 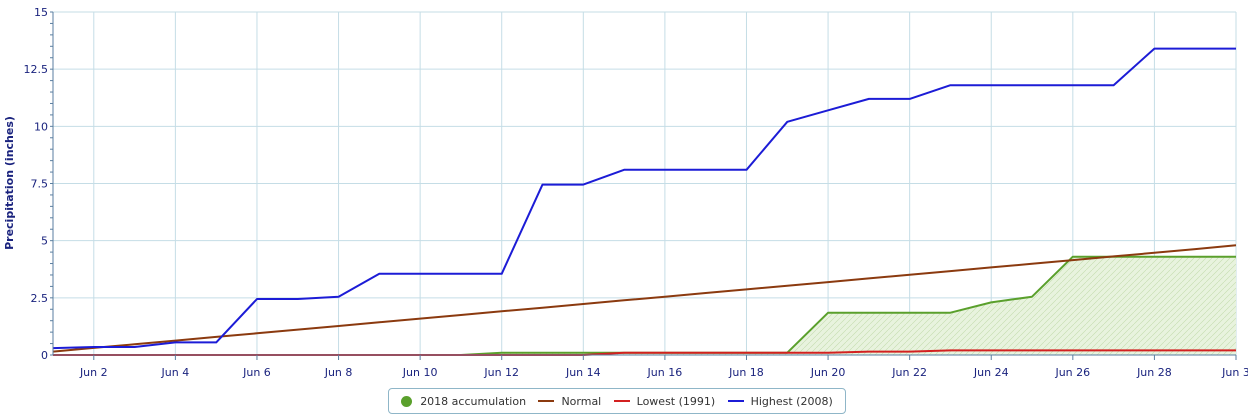 I want to click on x-tick-label: Jun 8, so click(x=338, y=372).